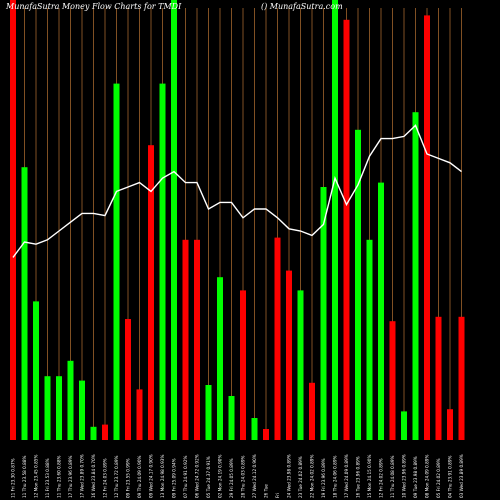  I want to click on x-tick-label: 13 Mon 24.98 0.93%, so click(162, 476).